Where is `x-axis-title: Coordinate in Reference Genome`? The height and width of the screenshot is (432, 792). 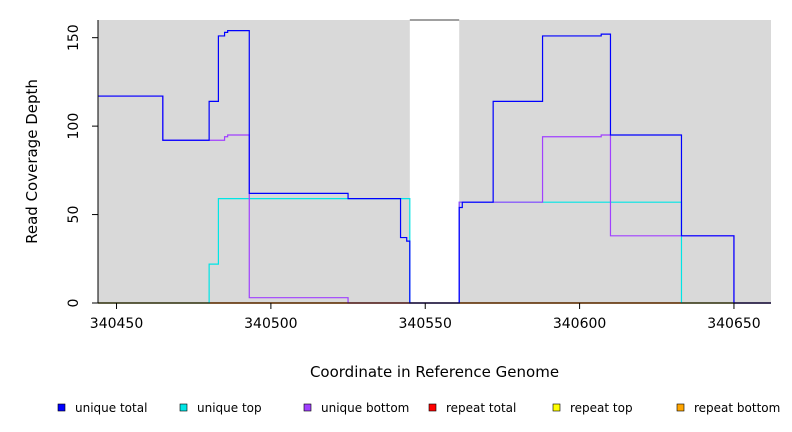 x-axis-title: Coordinate in Reference Genome is located at coordinates (434, 372).